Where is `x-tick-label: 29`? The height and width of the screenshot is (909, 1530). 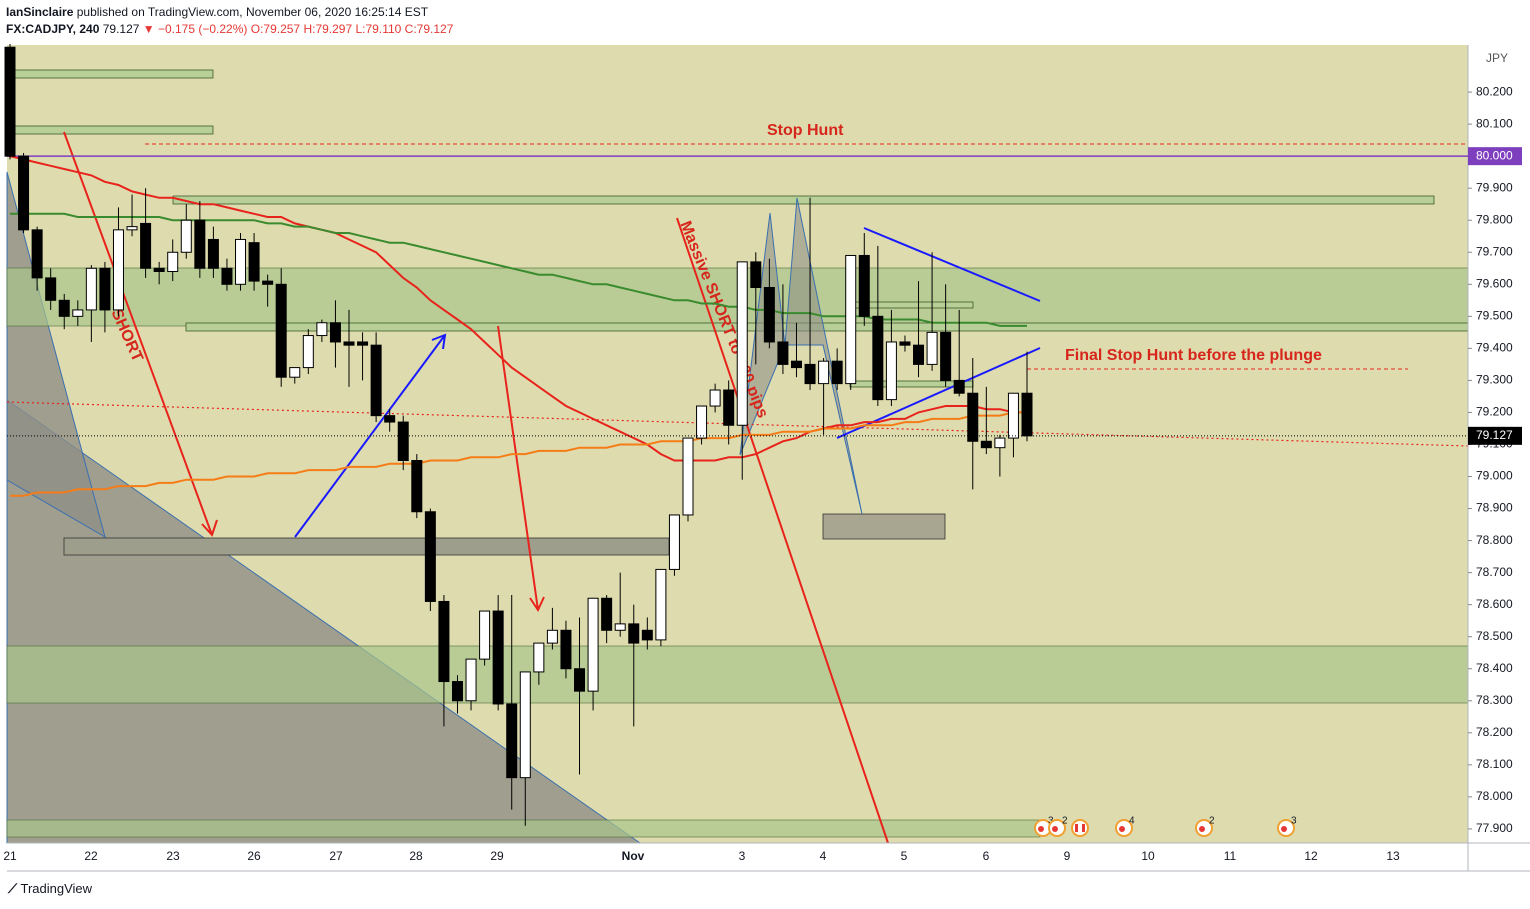
x-tick-label: 29 is located at coordinates (497, 856).